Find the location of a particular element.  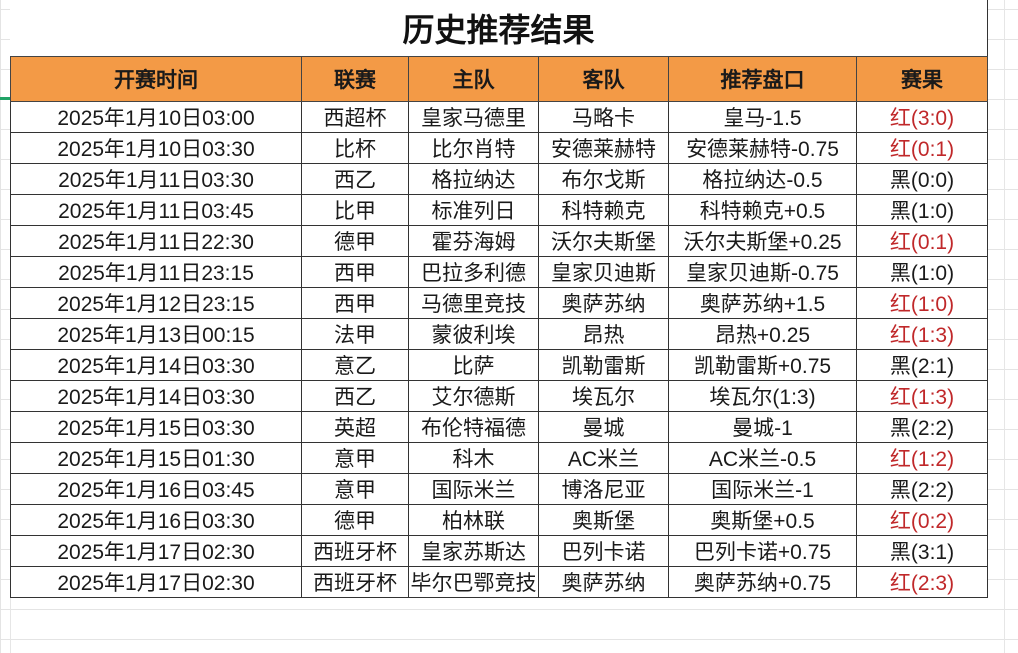

cell-away: 科特赖克 is located at coordinates (603, 210).